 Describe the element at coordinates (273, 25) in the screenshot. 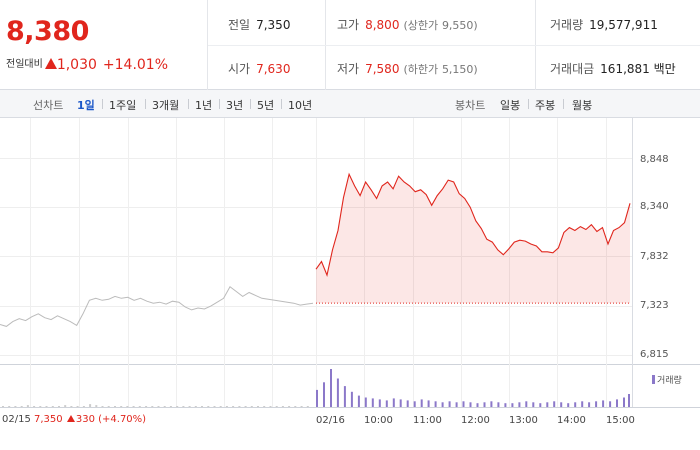

I see `prev-close-value: 7,350` at that location.